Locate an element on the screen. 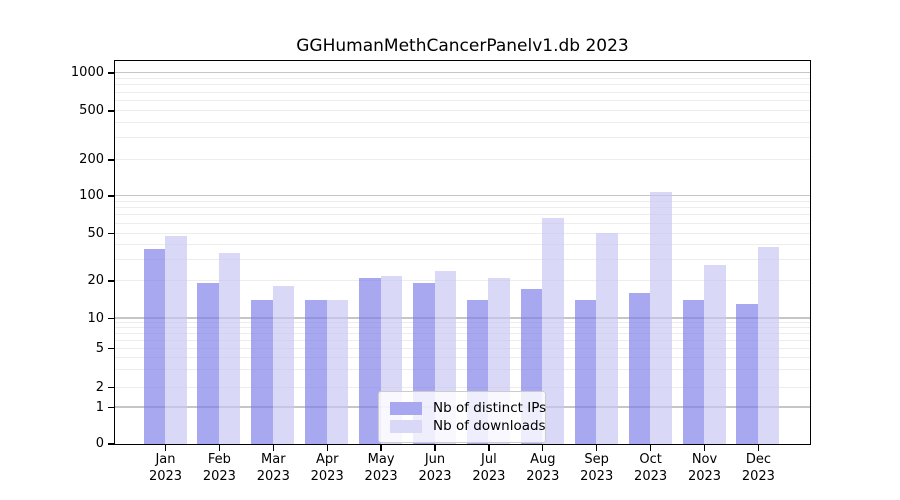  legend-item-distinct-ips: Nb of distinct IPs is located at coordinates (468, 408).